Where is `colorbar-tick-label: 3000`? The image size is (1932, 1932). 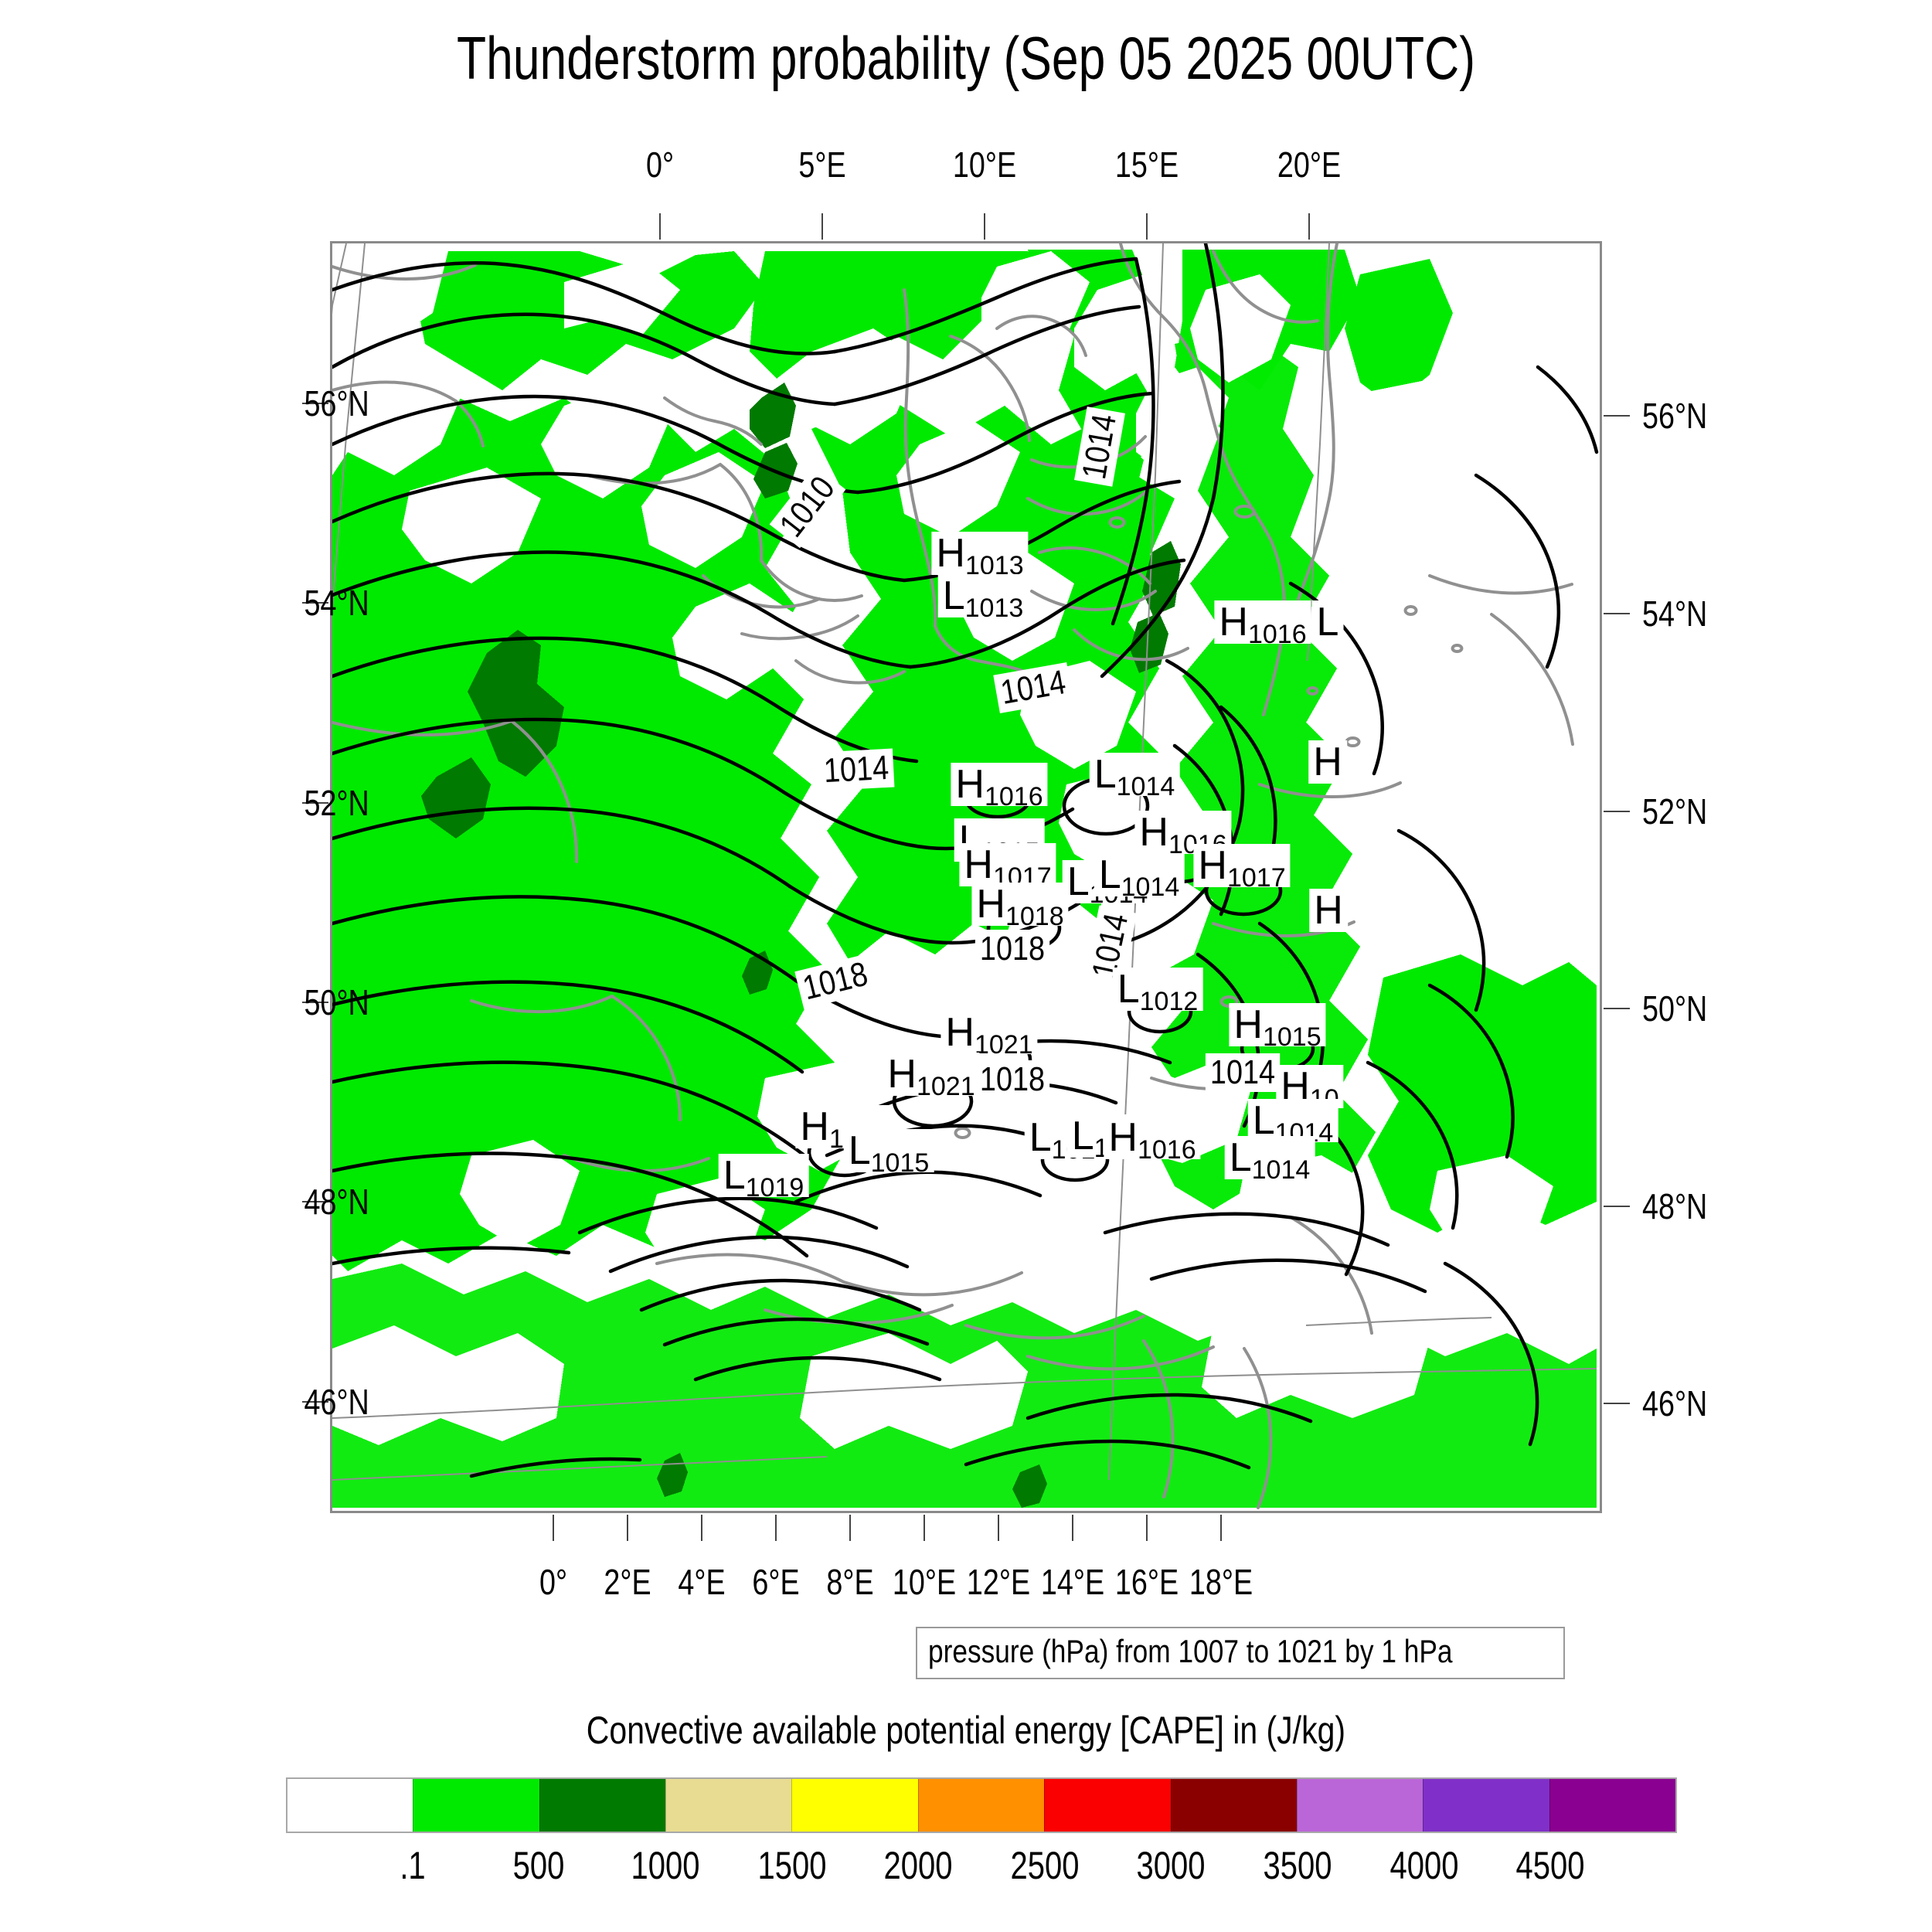 colorbar-tick-label: 3000 is located at coordinates (1171, 1866).